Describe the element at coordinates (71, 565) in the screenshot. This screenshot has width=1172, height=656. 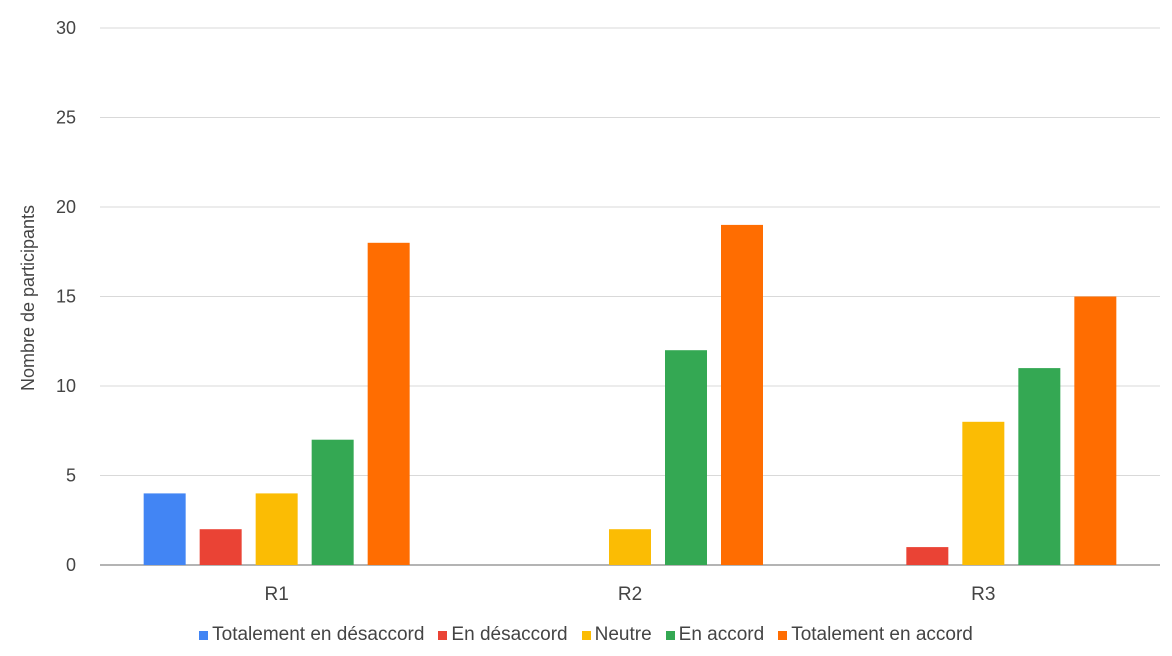
I see `y-tick-label: 0` at that location.